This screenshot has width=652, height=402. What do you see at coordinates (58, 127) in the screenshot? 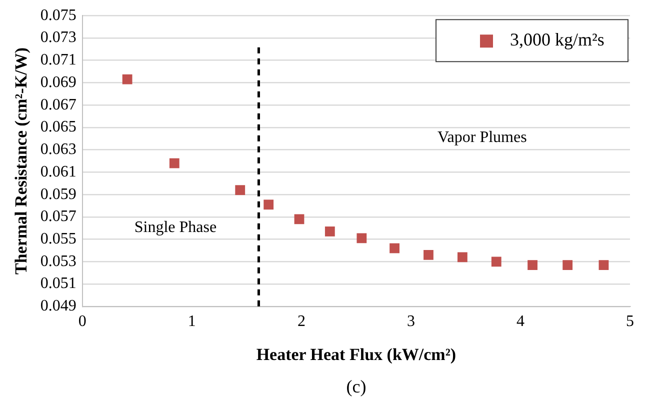
I see `y-tick-label: 0.065` at bounding box center [58, 127].